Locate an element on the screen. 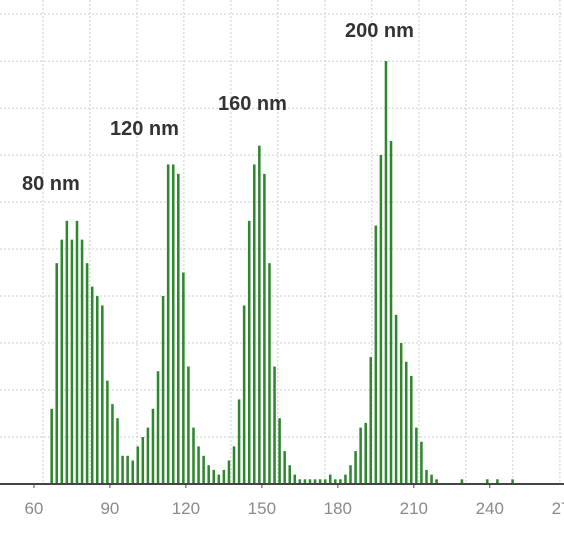 This screenshot has width=564, height=545. annotation: 160 nm is located at coordinates (252, 104).